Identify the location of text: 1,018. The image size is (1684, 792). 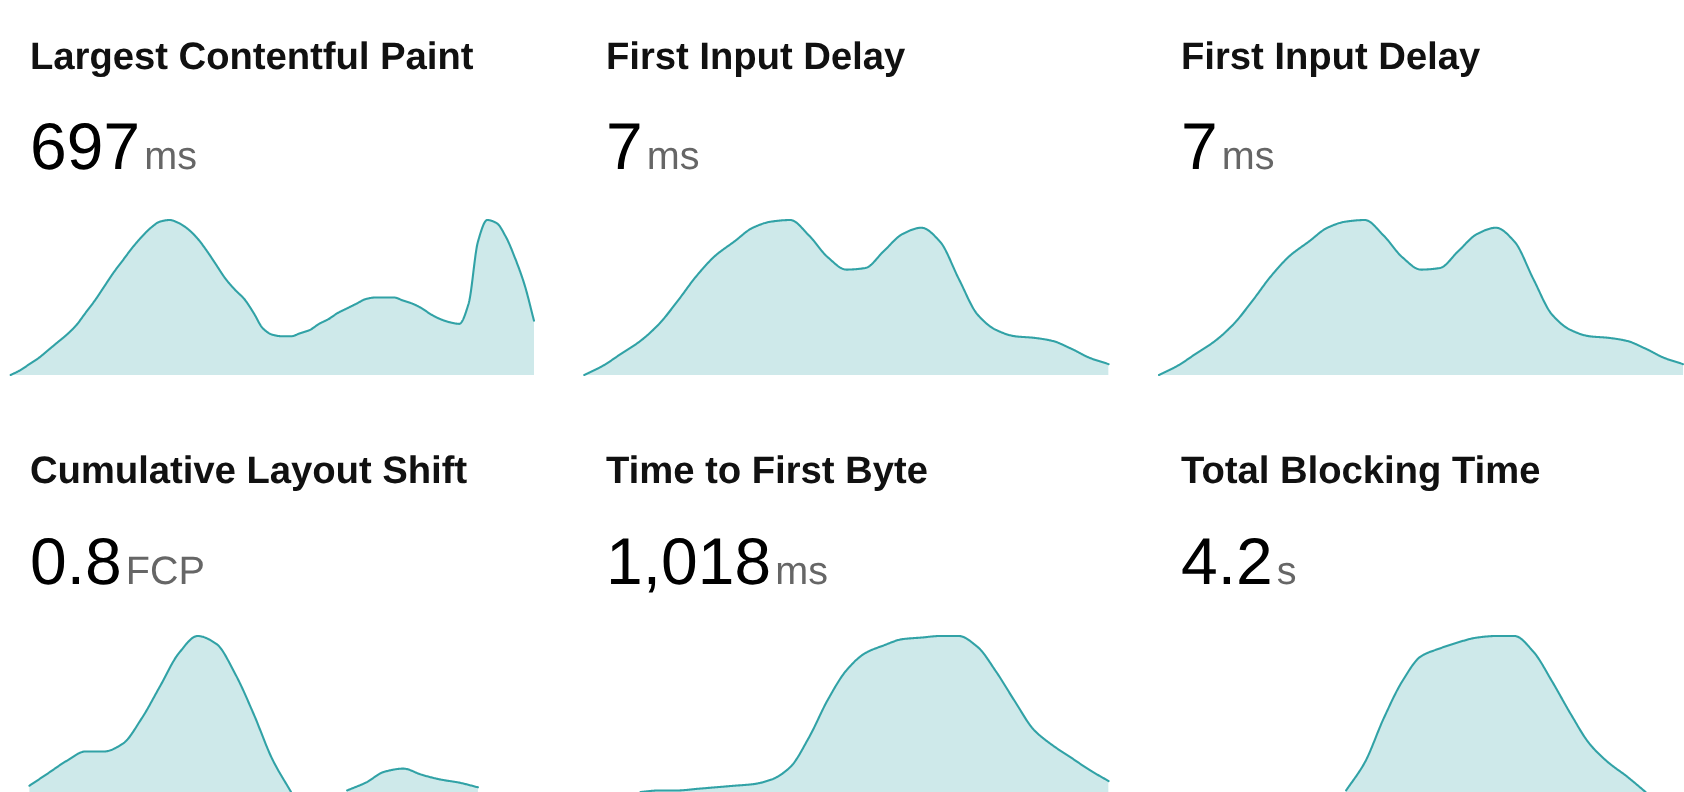
(690, 565).